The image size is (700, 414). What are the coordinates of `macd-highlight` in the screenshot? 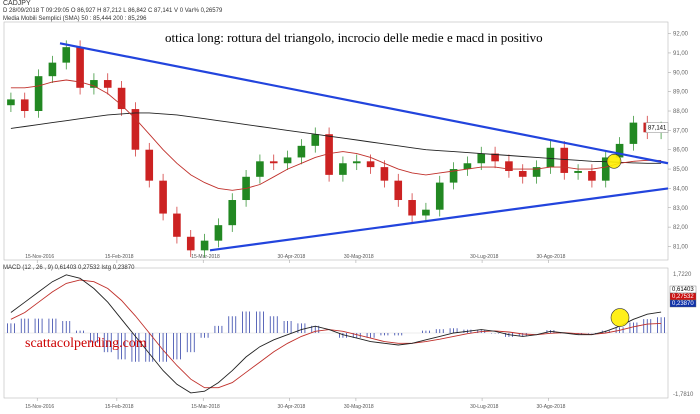 It's located at (620, 317).